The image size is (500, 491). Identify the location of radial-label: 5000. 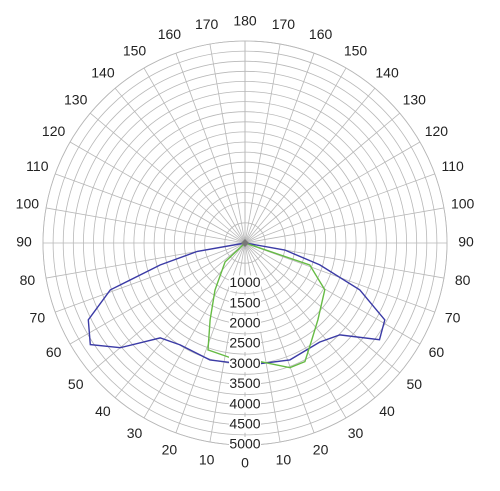
(244, 444).